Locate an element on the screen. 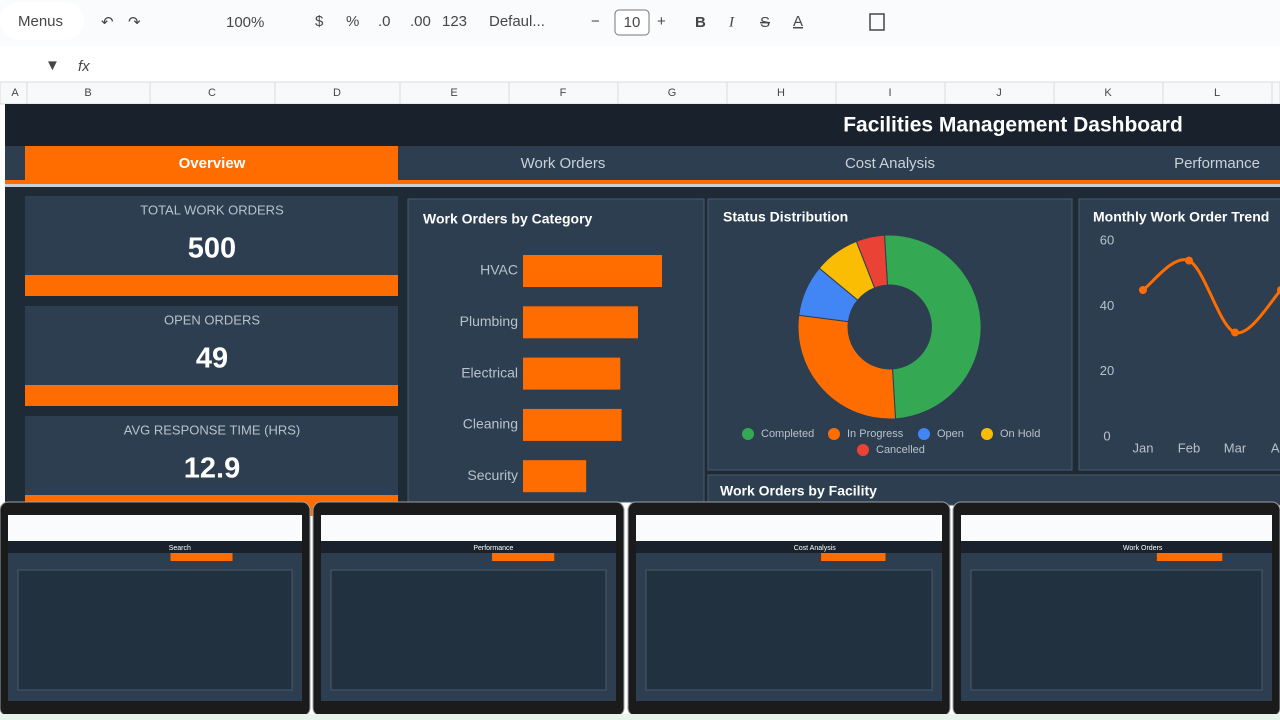 The image size is (1280, 720). thumbnail-title: Search is located at coordinates (180, 548).